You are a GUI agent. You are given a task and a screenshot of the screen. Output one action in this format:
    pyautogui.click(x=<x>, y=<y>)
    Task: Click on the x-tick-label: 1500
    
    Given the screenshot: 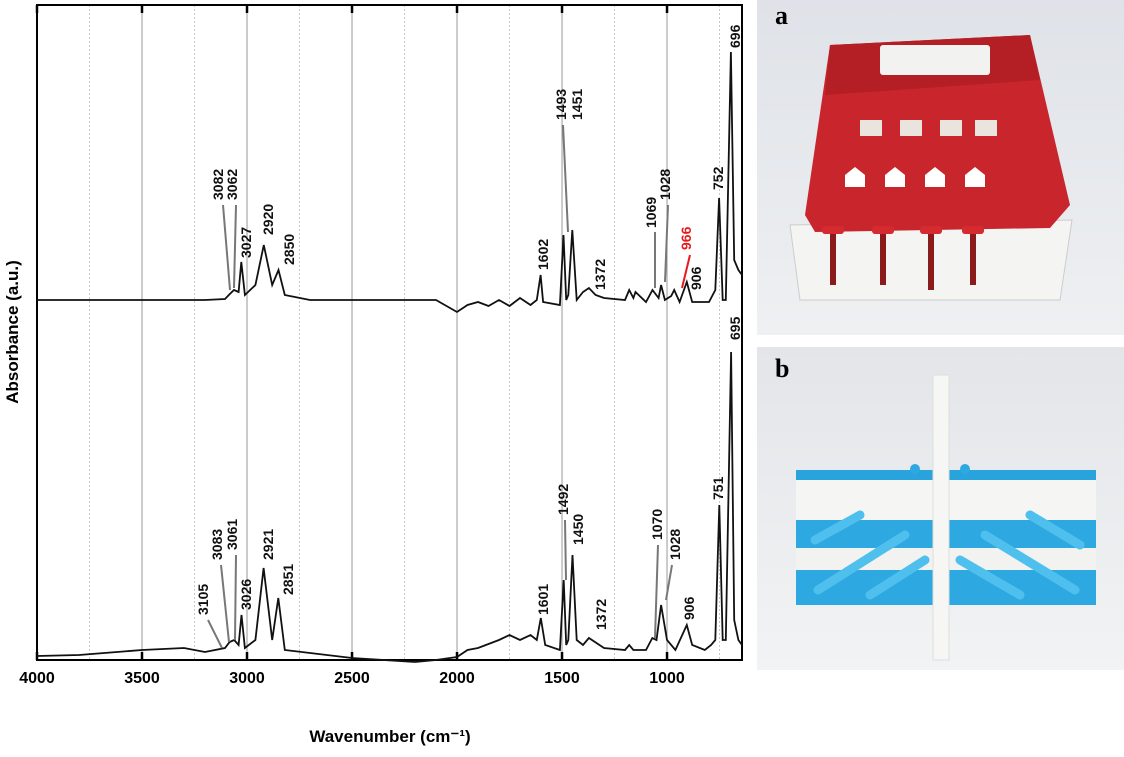 What is the action you would take?
    pyautogui.click(x=562, y=678)
    